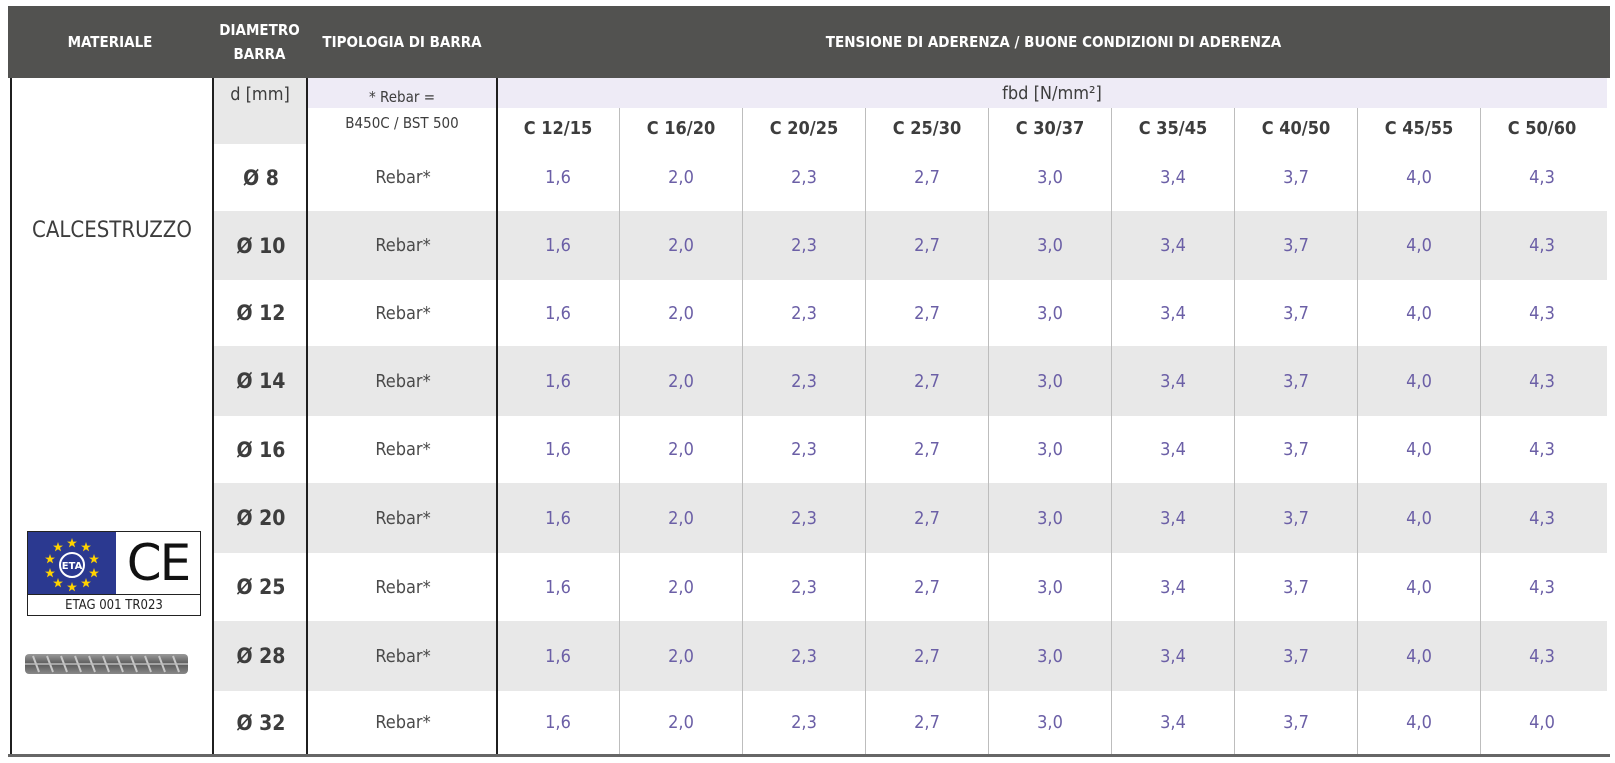  I want to click on concrete-class-header: C 12/15, so click(558, 128).